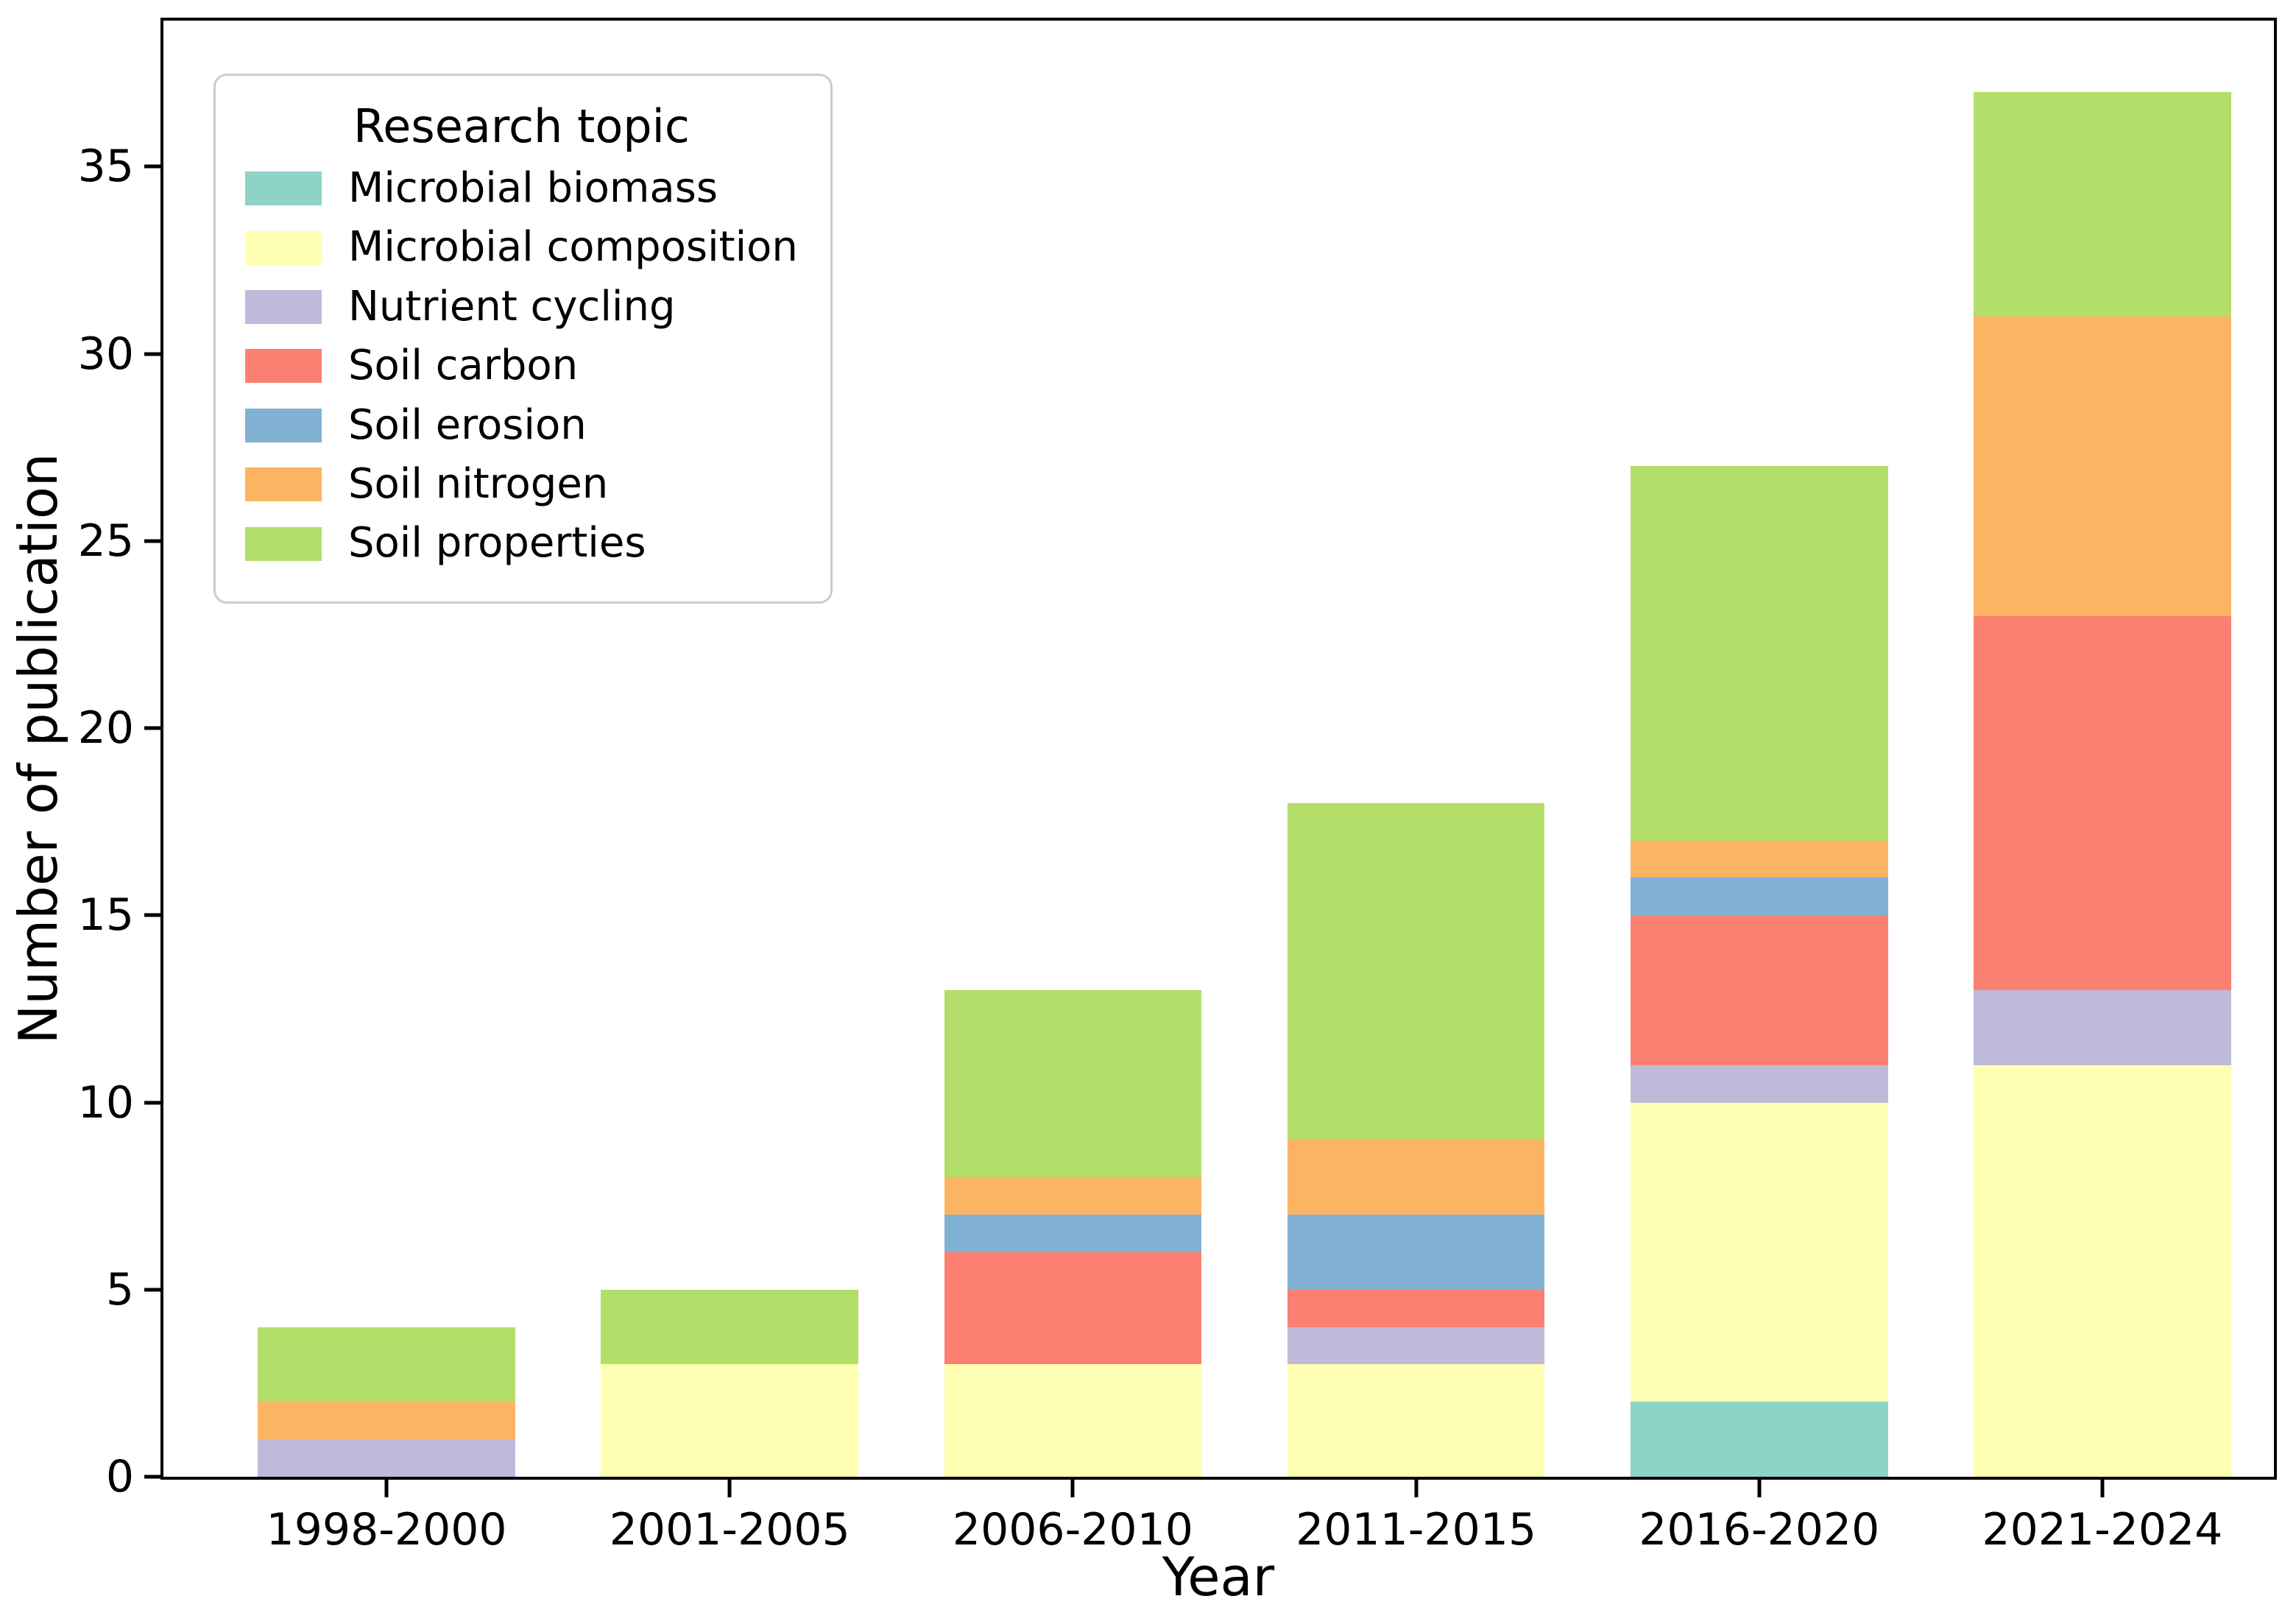  I want to click on x-tick-label: 2011-2015, so click(1417, 1530).